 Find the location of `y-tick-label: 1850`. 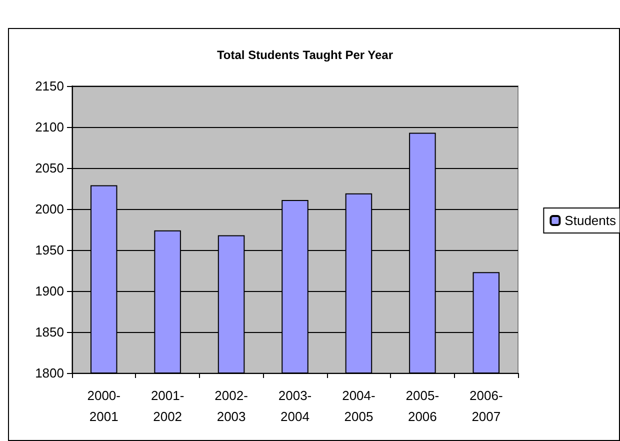

y-tick-label: 1850 is located at coordinates (49, 332).